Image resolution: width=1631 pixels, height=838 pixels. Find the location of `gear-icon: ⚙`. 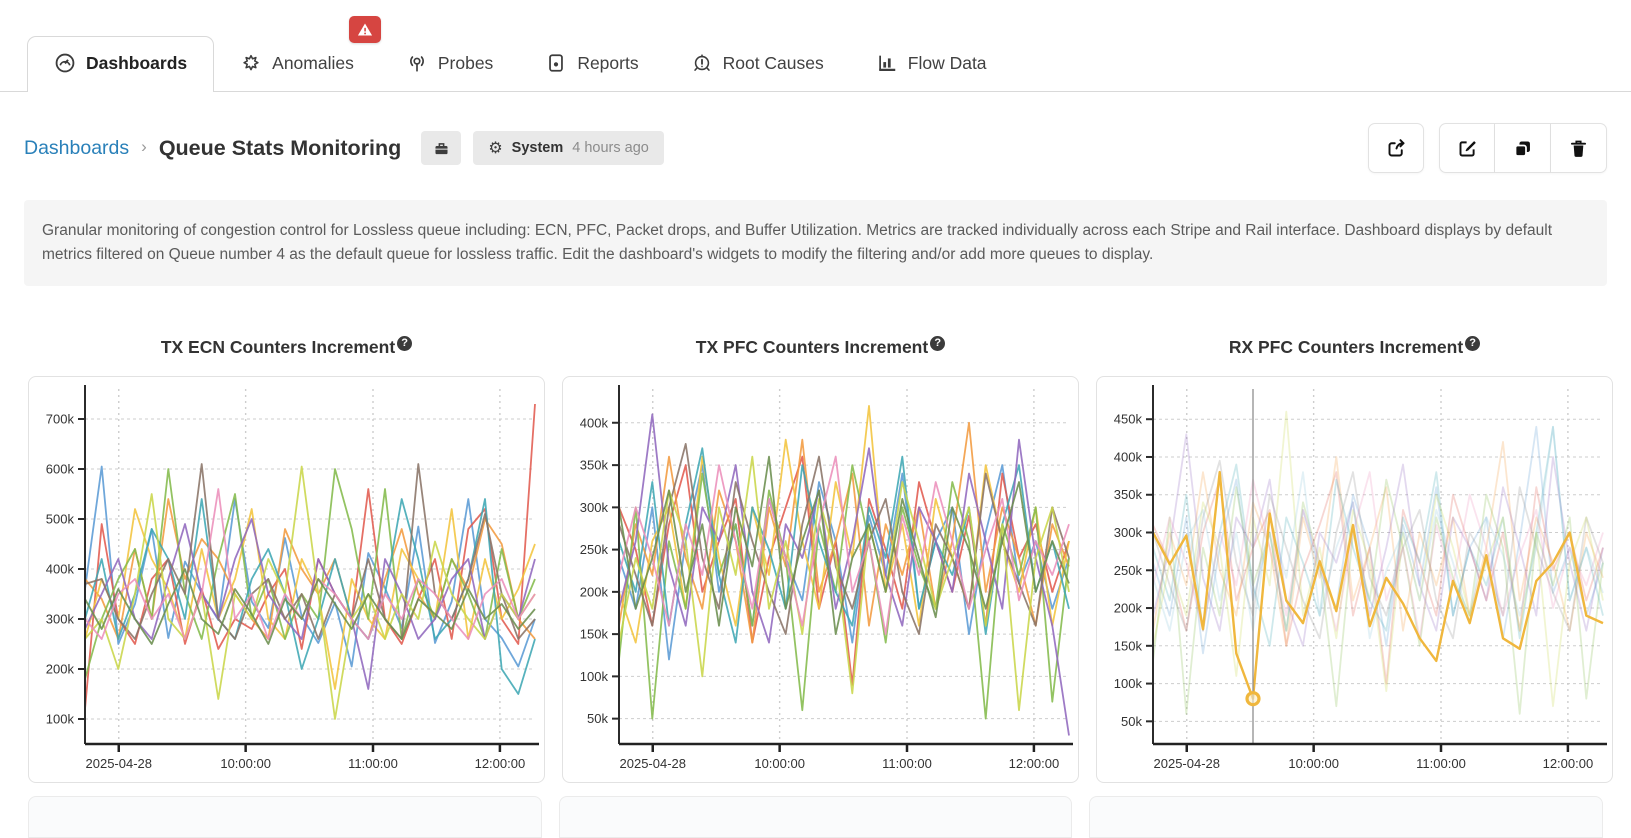

gear-icon: ⚙ is located at coordinates (495, 147).